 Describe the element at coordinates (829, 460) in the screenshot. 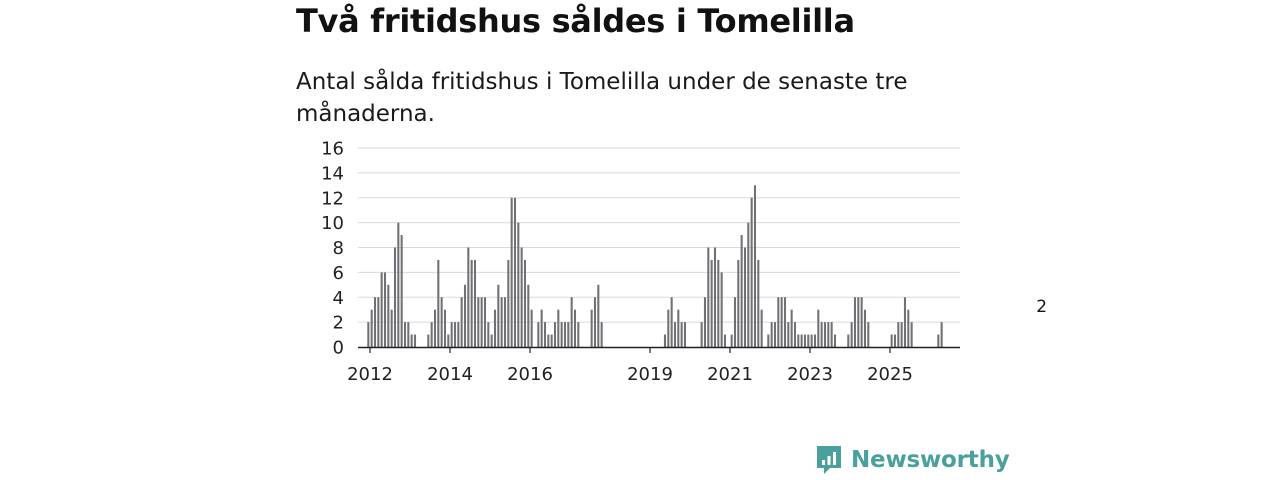

I see `newsworthy-logo-icon` at that location.